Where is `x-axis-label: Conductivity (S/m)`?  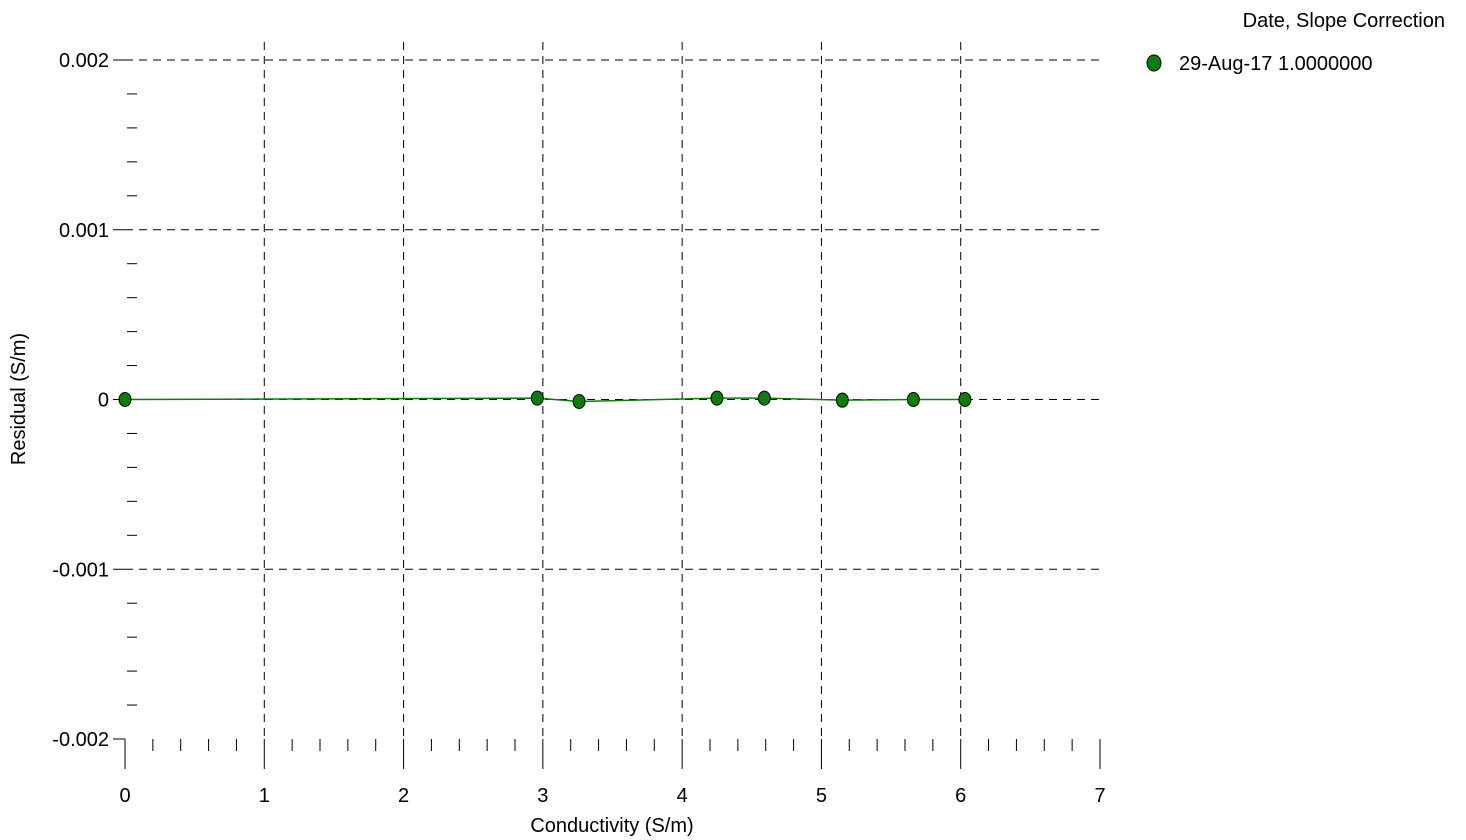 x-axis-label: Conductivity (S/m) is located at coordinates (611, 826).